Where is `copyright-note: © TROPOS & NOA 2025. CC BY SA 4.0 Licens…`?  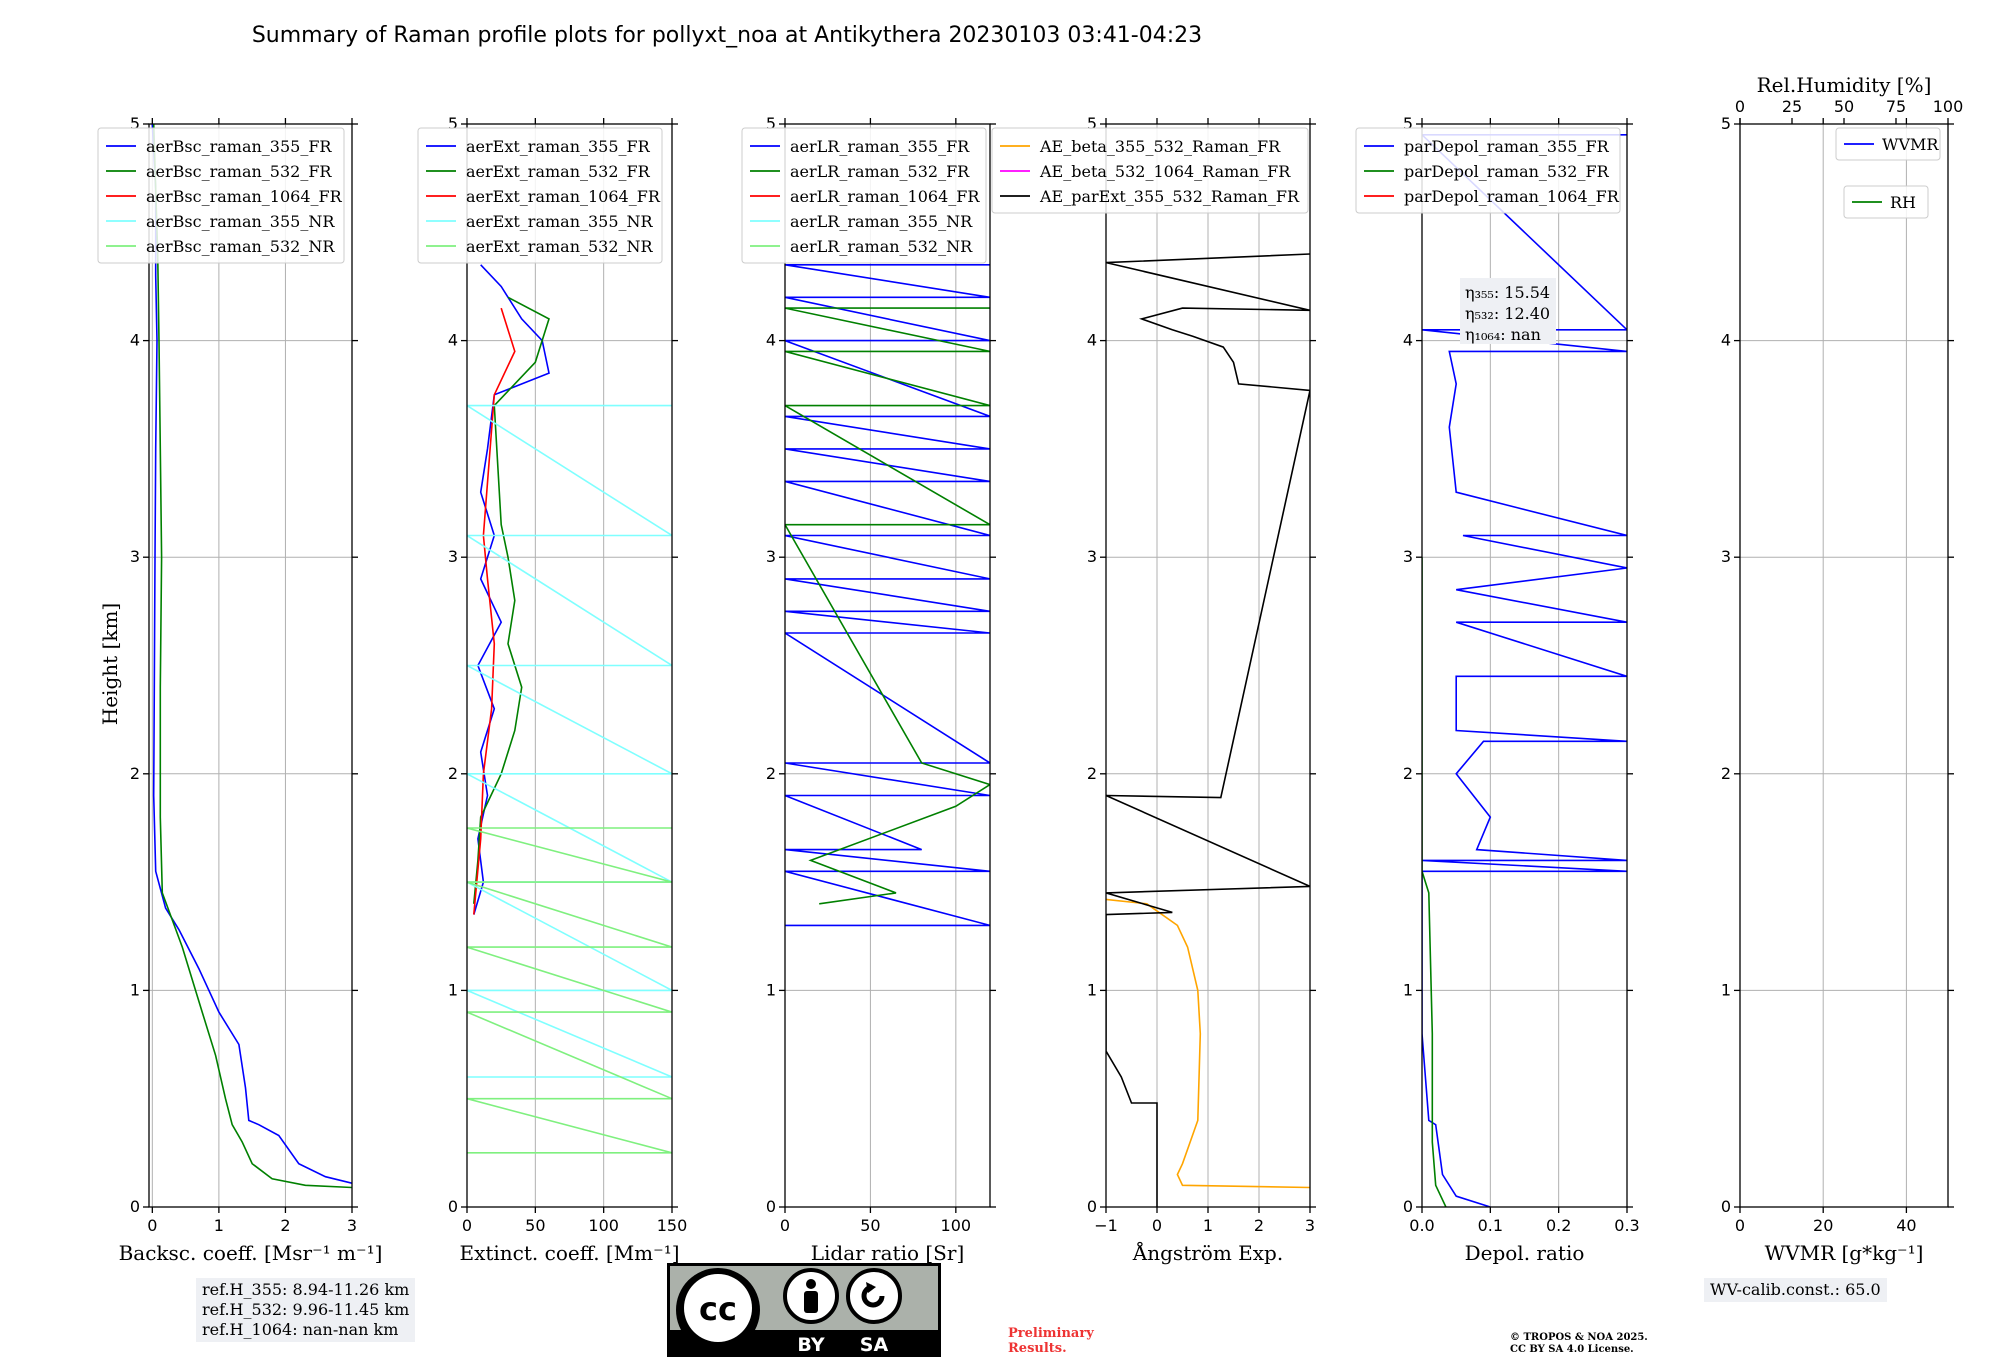 copyright-note: © TROPOS & NOA 2025. CC BY SA 4.0 Licens… is located at coordinates (1579, 1344).